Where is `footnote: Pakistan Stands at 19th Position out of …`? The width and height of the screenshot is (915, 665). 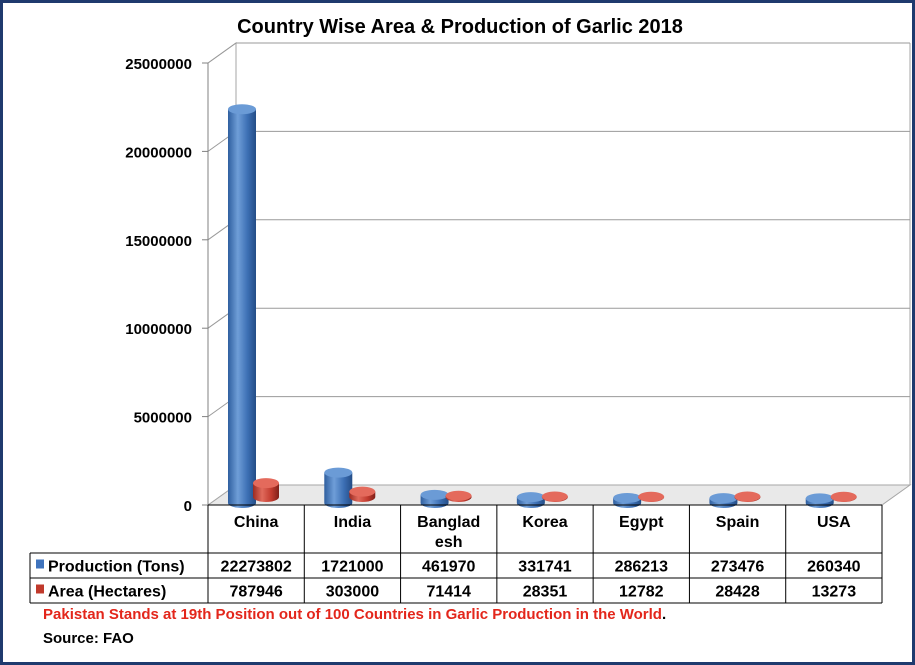 footnote: Pakistan Stands at 19th Position out of … is located at coordinates (354, 614).